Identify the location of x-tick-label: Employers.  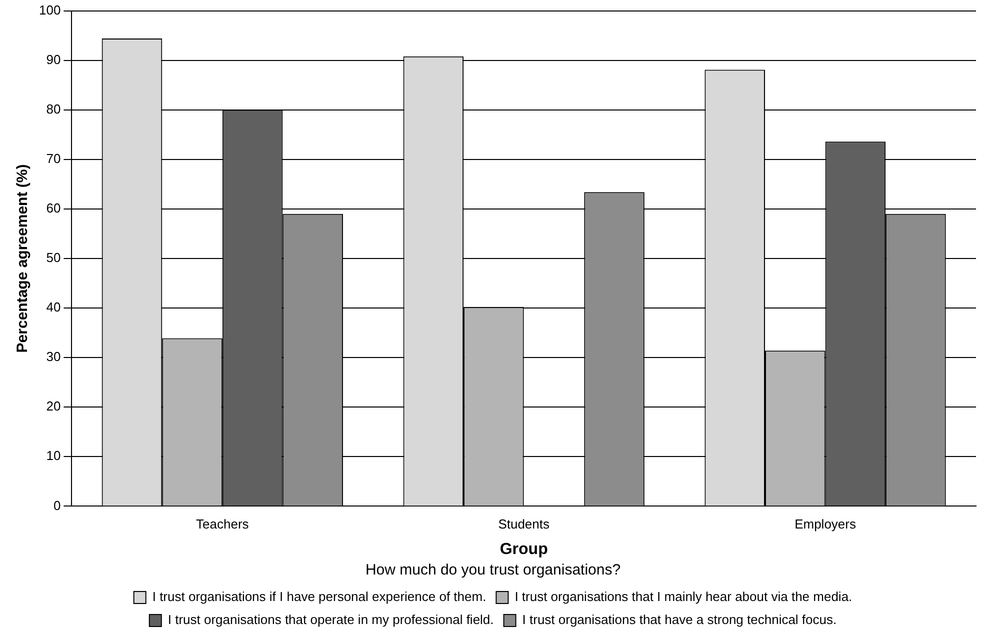
(825, 524).